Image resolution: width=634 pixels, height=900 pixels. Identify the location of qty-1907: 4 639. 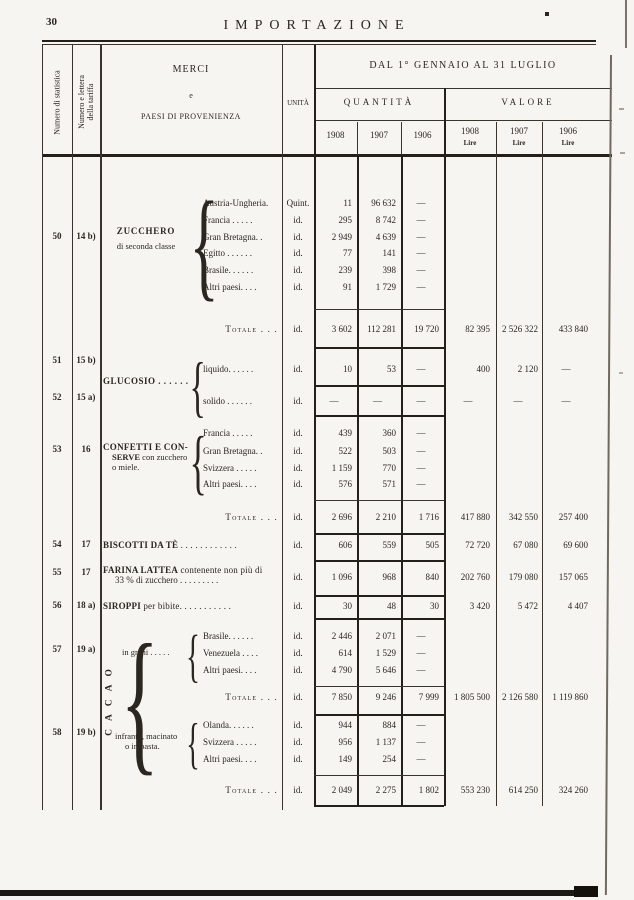
(385, 237).